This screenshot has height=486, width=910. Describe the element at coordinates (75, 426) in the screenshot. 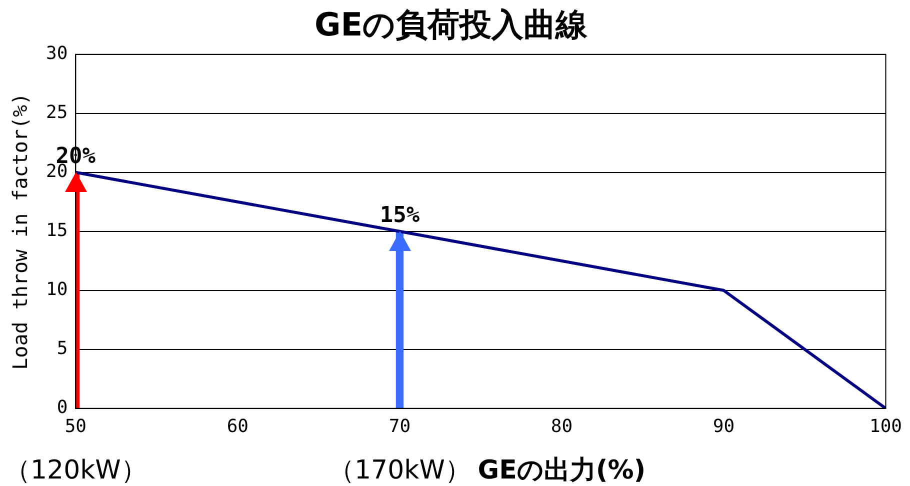

I see `x-tick-label: 50` at that location.